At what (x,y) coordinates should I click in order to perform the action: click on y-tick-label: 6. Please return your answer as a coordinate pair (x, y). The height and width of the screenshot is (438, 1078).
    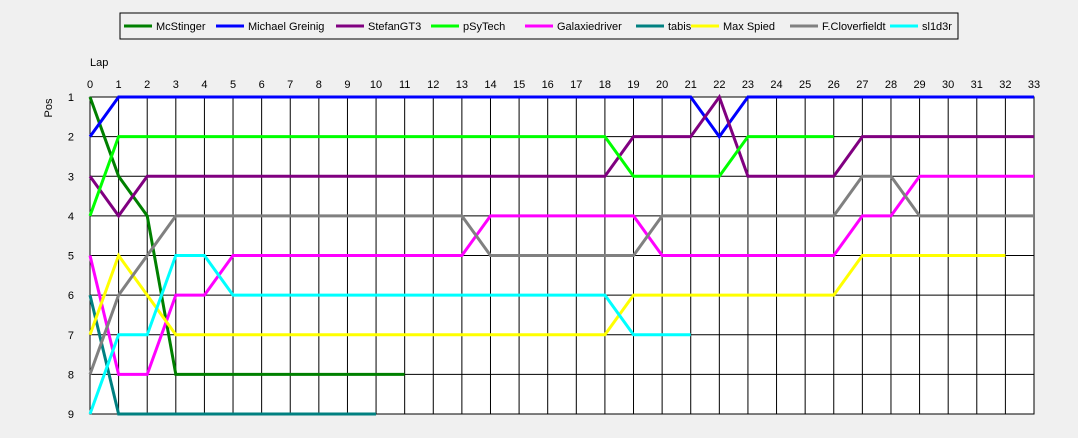
    Looking at the image, I should click on (71, 296).